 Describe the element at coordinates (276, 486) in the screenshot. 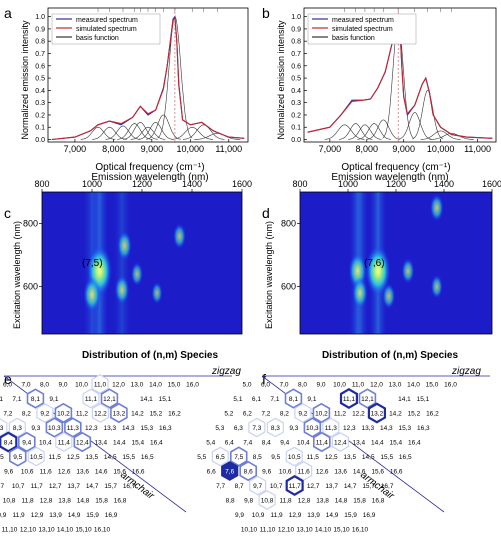

I see `chirality-label: 10,7` at that location.